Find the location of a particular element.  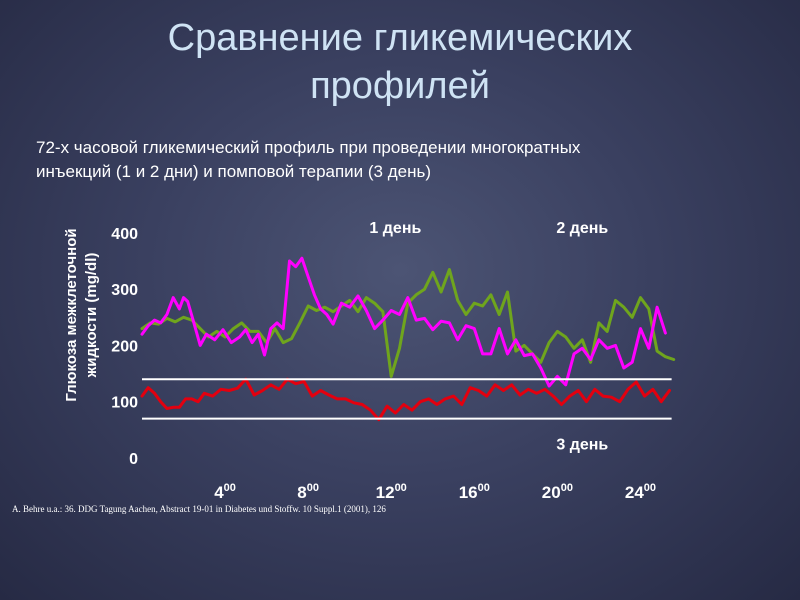

y-tick-label: 400 is located at coordinates (124, 234).